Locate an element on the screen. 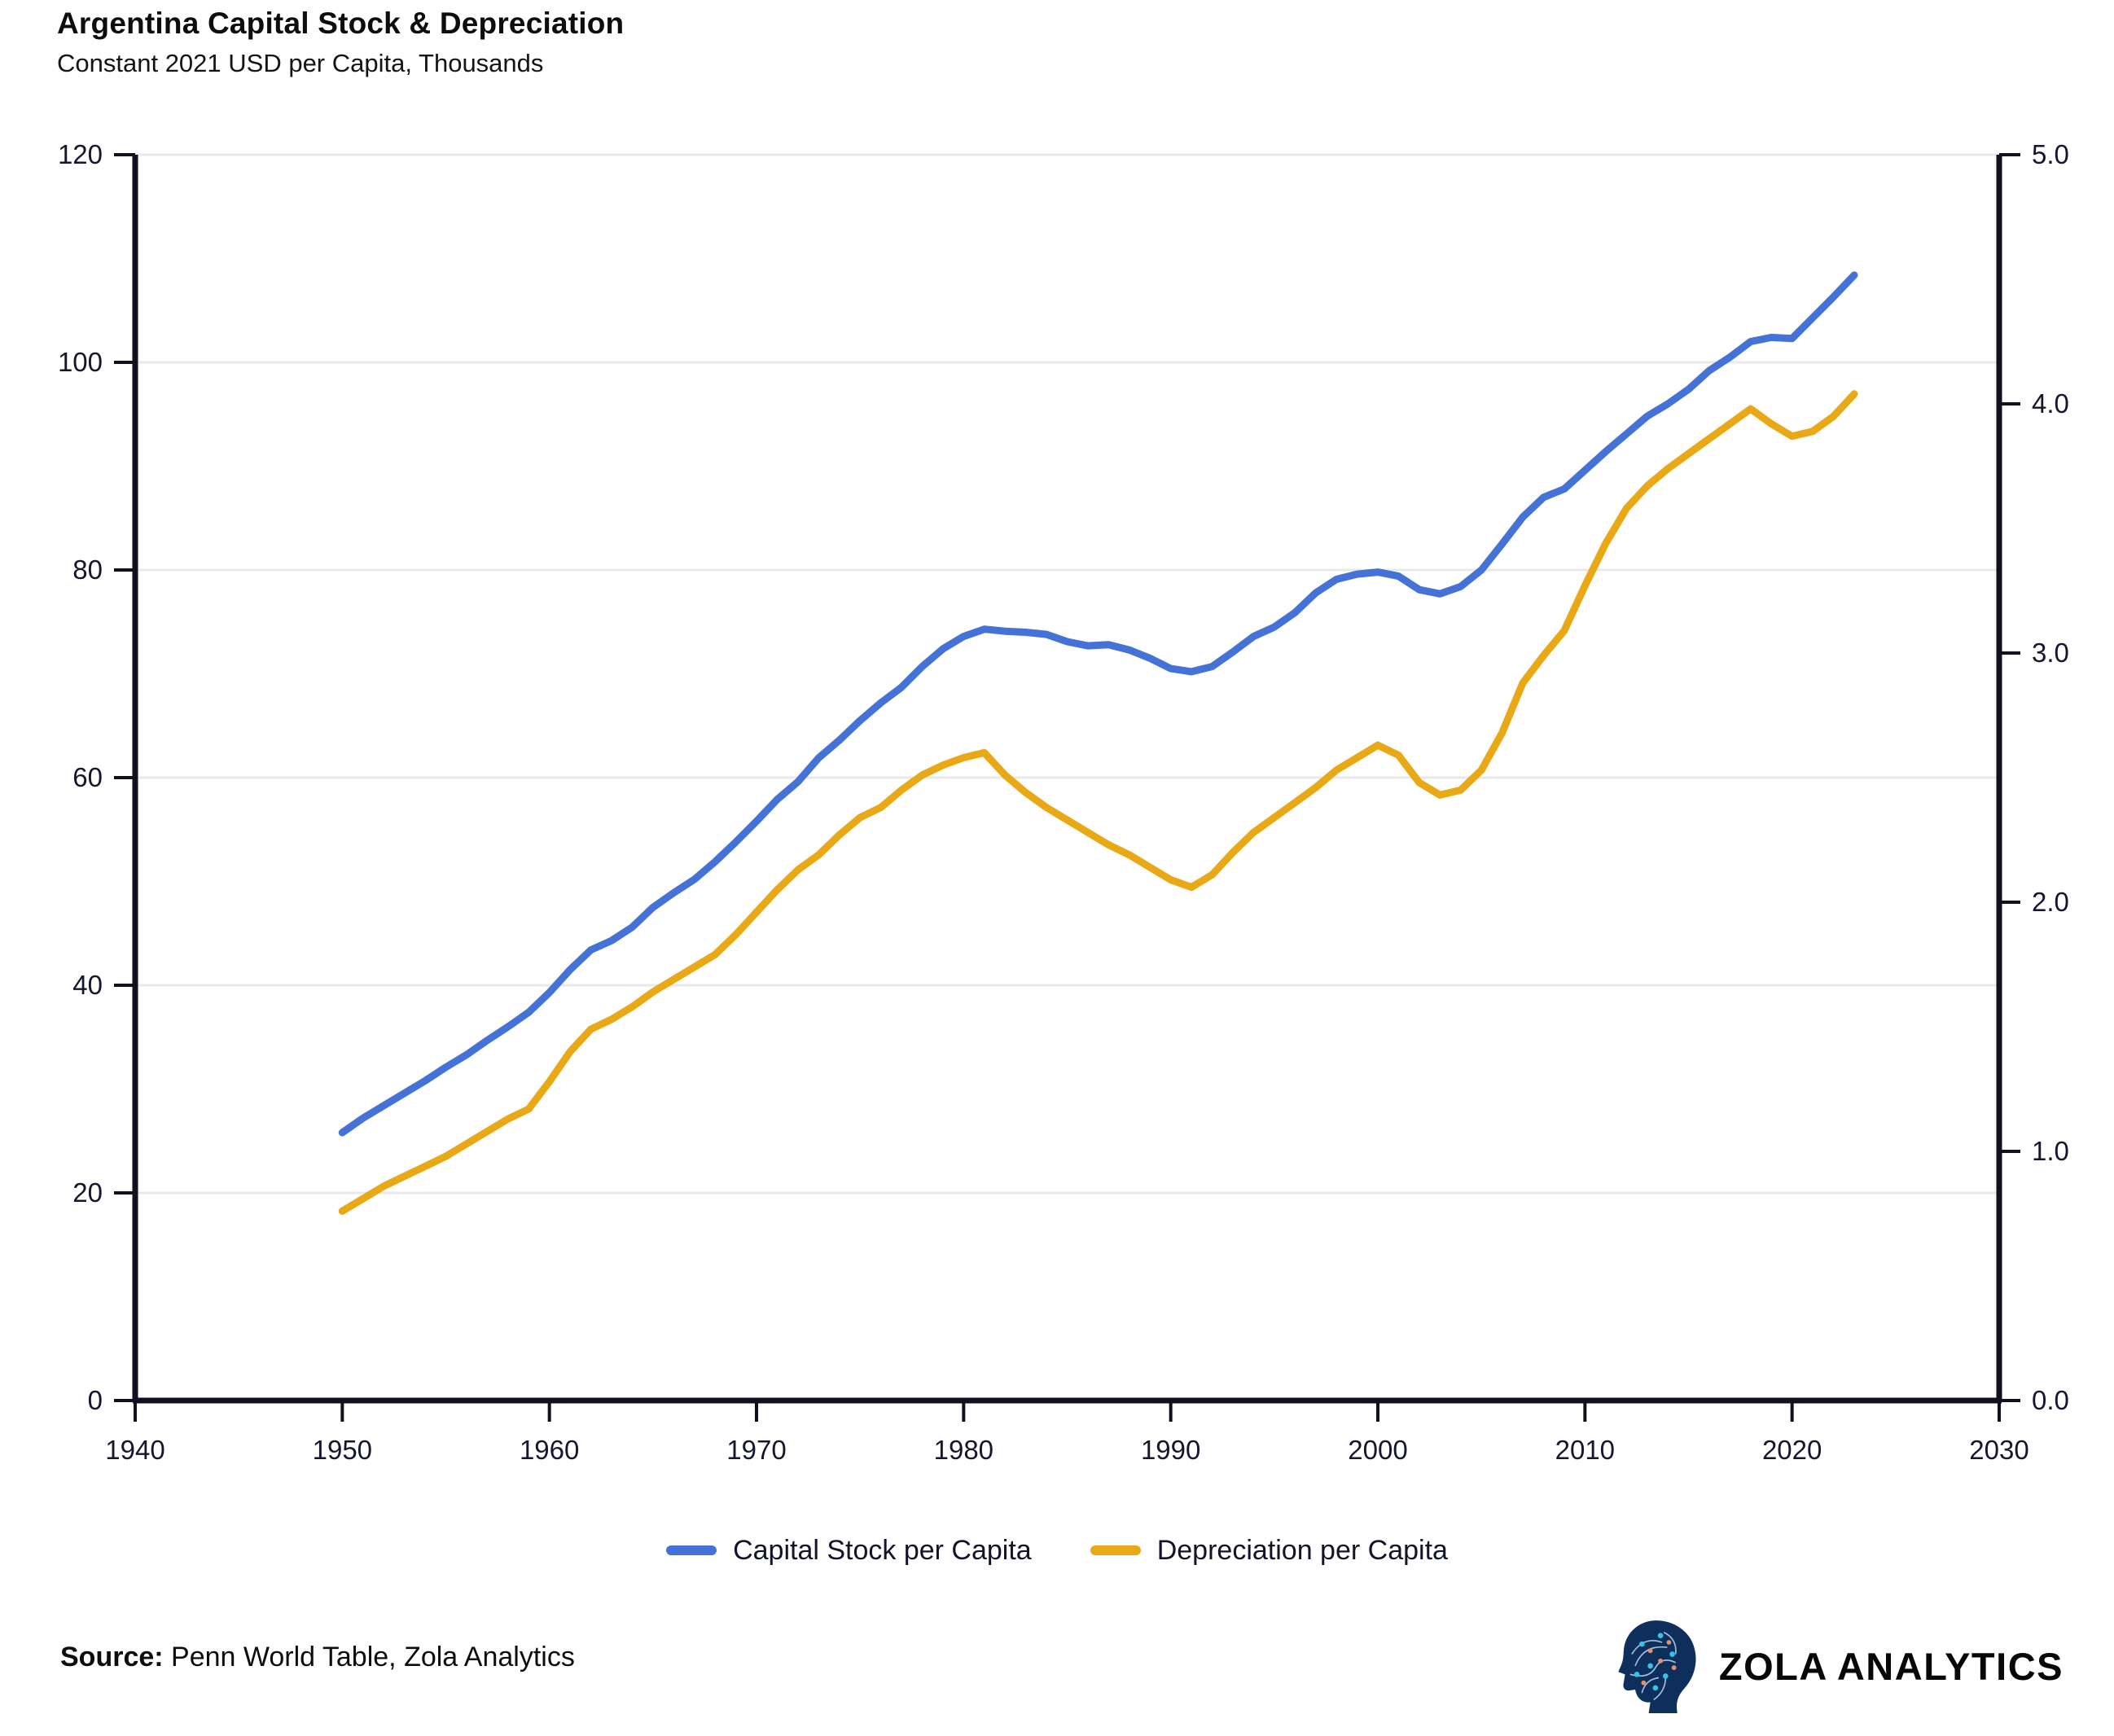 The height and width of the screenshot is (1736, 2114). legend-item-depreciation: Depreciation per Capita is located at coordinates (1269, 1551).